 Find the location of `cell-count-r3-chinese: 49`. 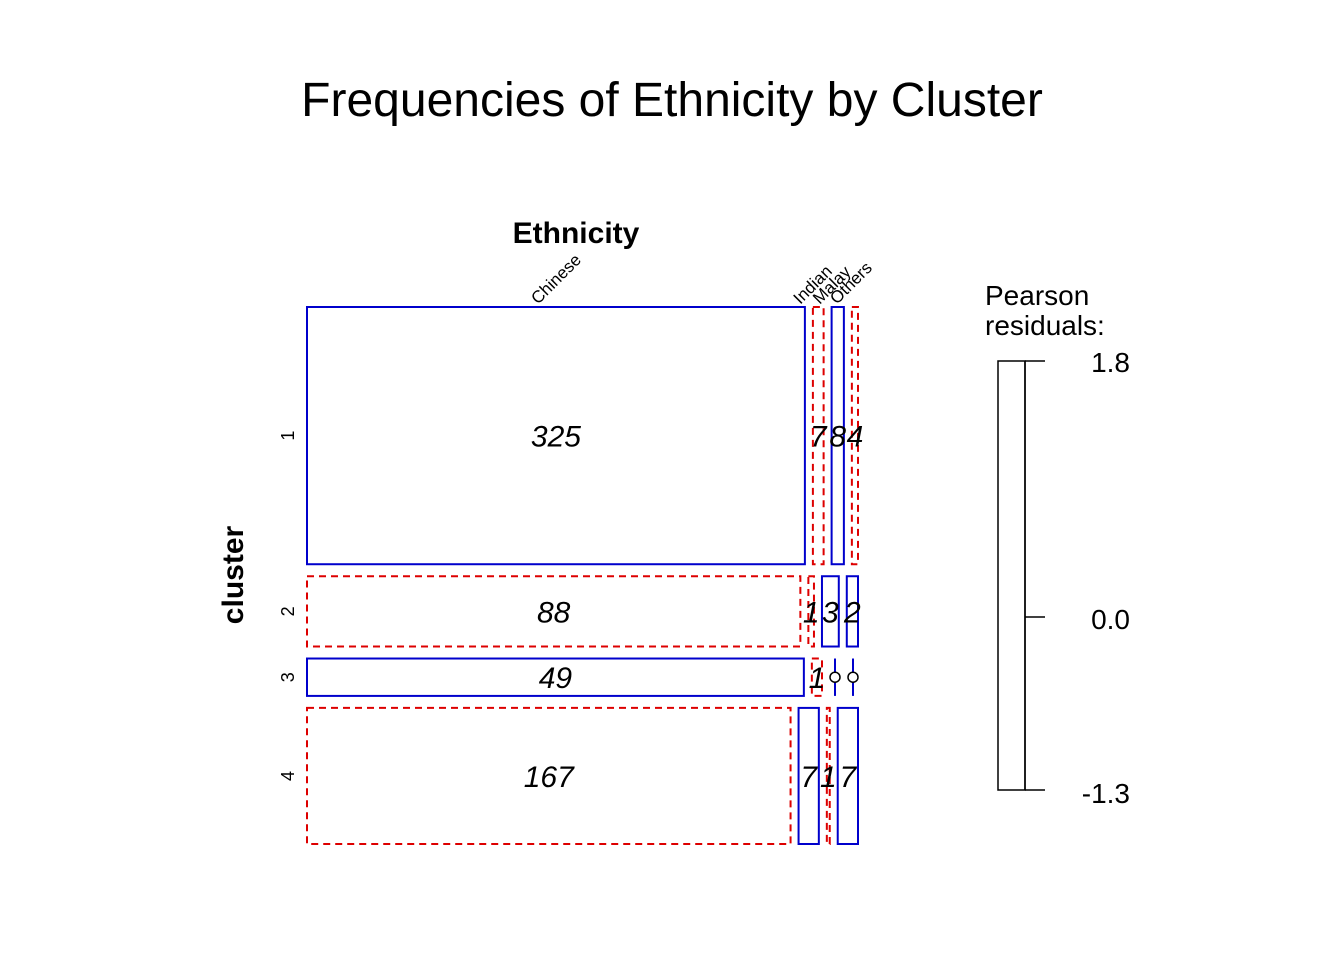

cell-count-r3-chinese: 49 is located at coordinates (556, 678).